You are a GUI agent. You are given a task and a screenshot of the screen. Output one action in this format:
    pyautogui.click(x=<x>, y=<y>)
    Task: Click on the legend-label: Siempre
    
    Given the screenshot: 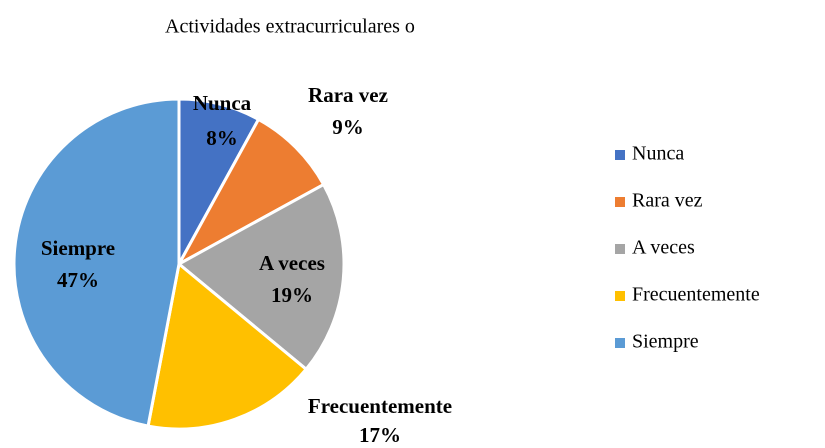 What is the action you would take?
    pyautogui.click(x=665, y=342)
    